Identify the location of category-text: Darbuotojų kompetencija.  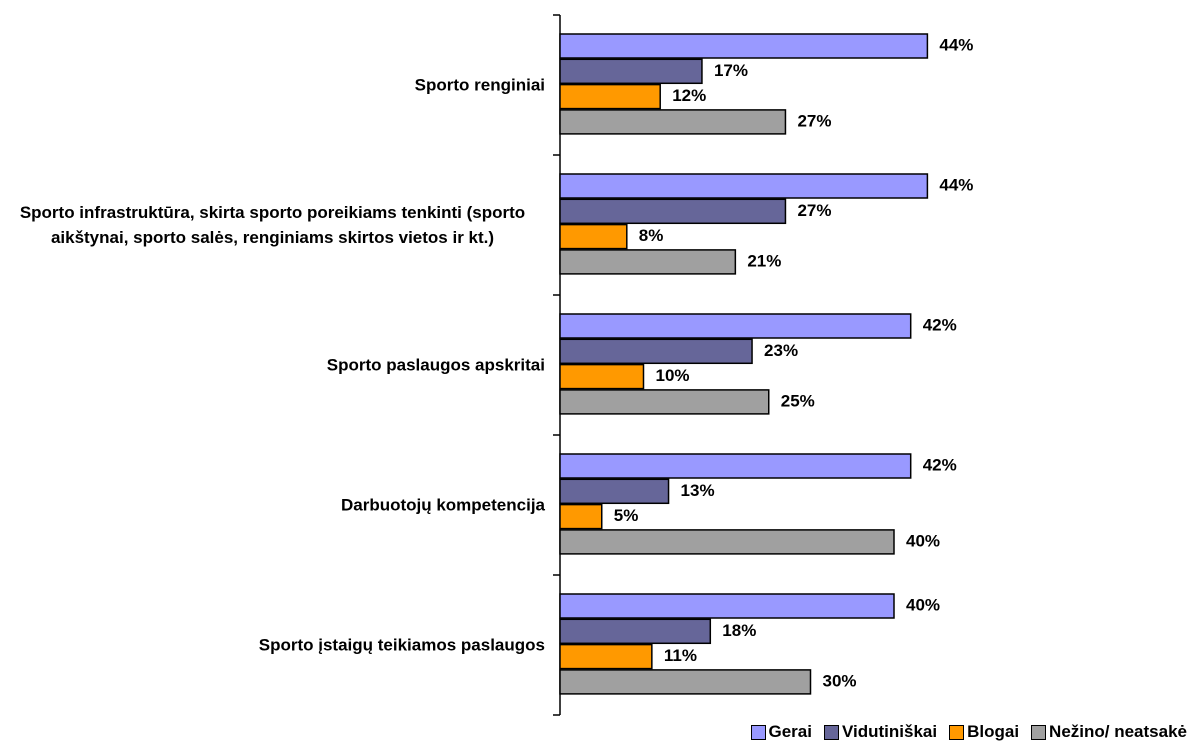
(442, 505).